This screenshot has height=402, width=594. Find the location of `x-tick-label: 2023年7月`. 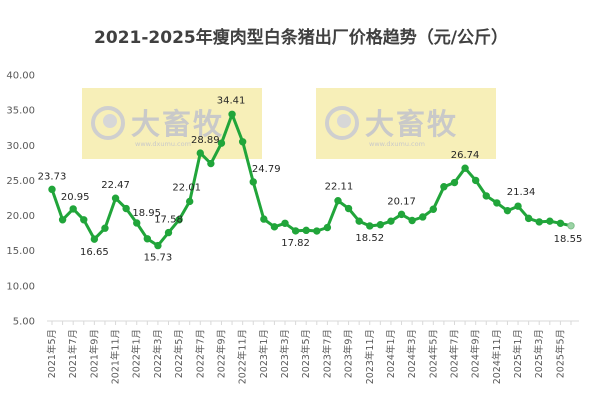

x-tick-label: 2023年7月 is located at coordinates (327, 353).